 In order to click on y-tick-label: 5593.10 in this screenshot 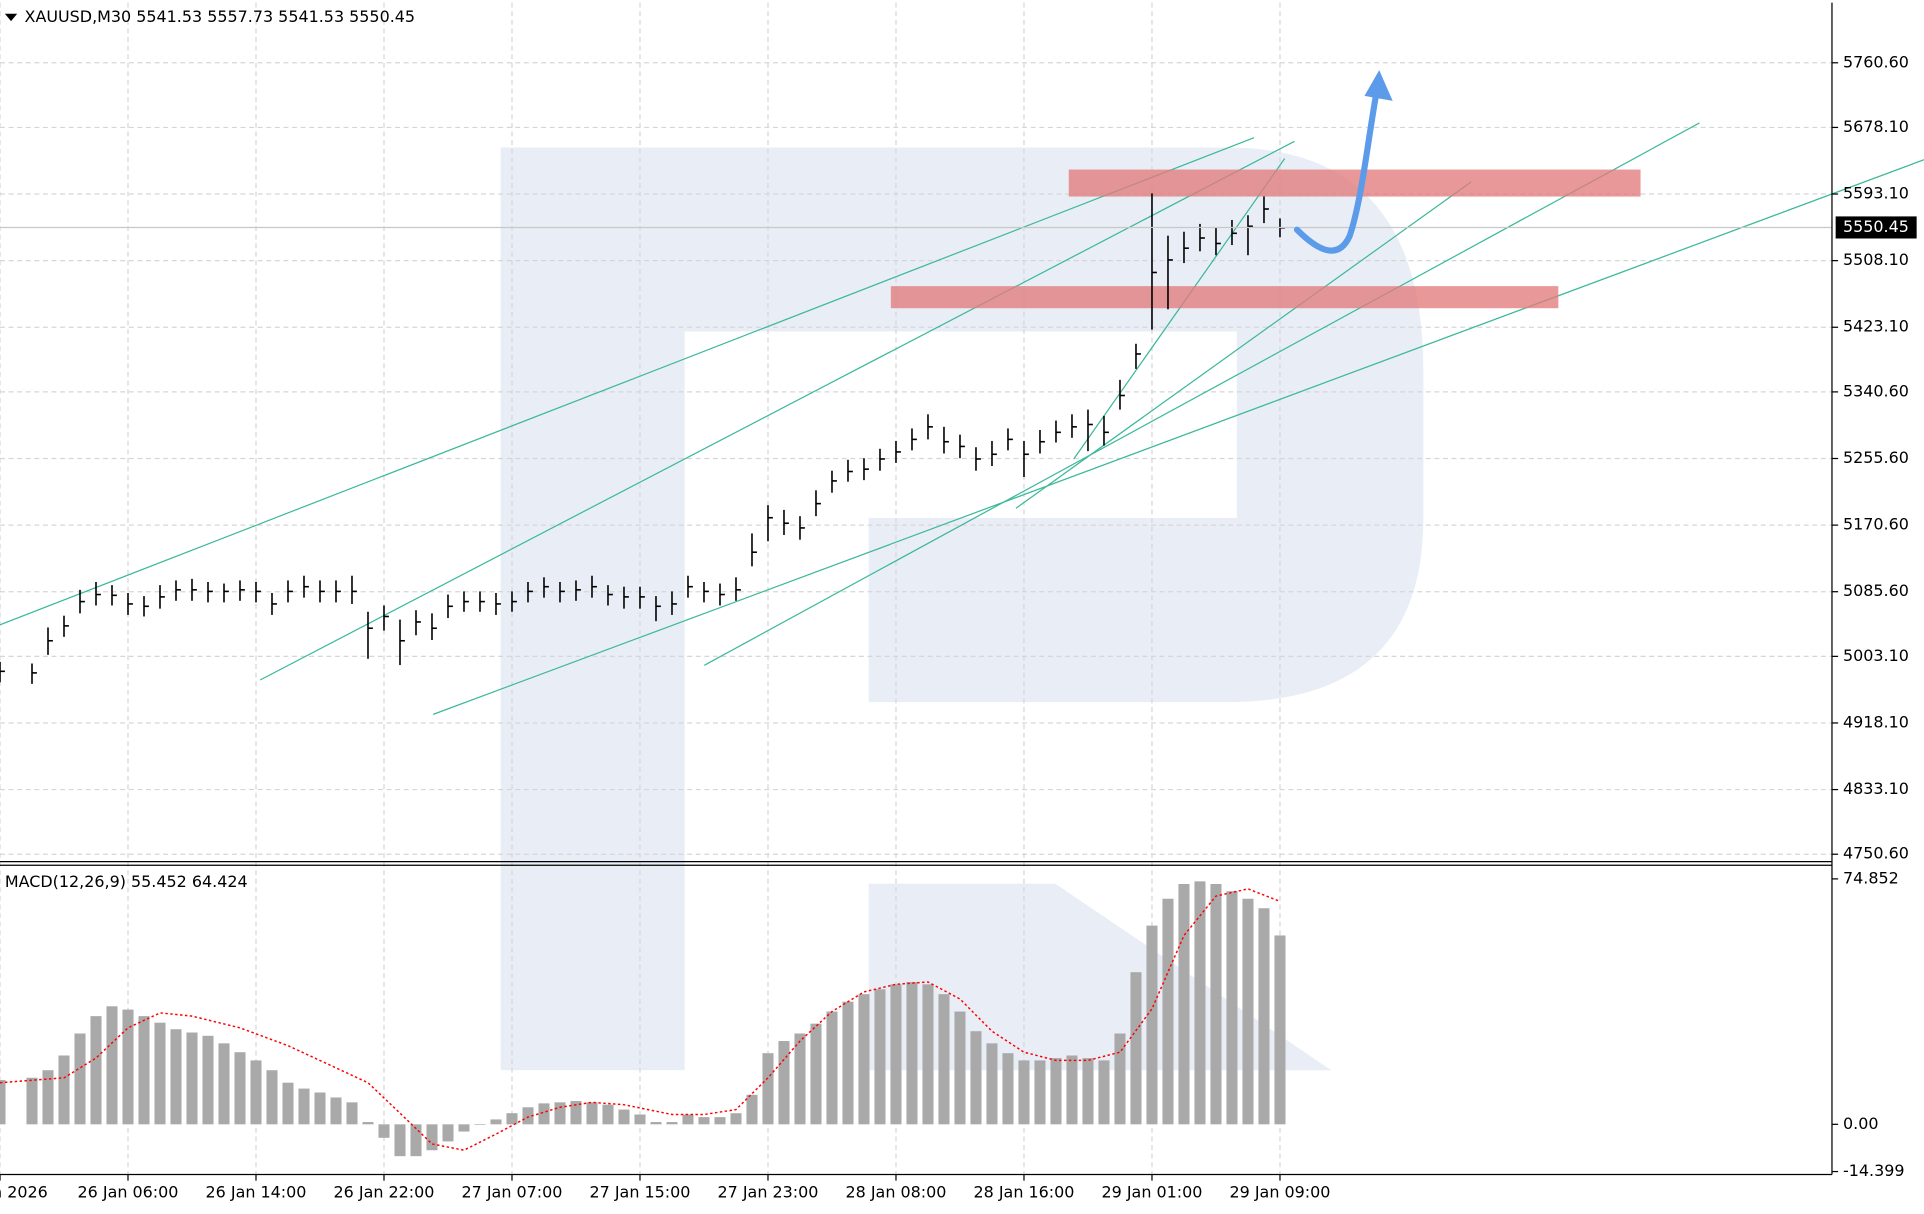, I will do `click(1876, 193)`.